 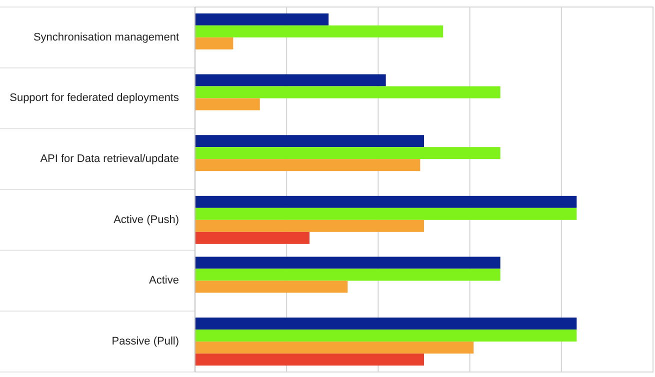 What do you see at coordinates (95, 98) in the screenshot?
I see `y-tick-label: Support for federated deployments` at bounding box center [95, 98].